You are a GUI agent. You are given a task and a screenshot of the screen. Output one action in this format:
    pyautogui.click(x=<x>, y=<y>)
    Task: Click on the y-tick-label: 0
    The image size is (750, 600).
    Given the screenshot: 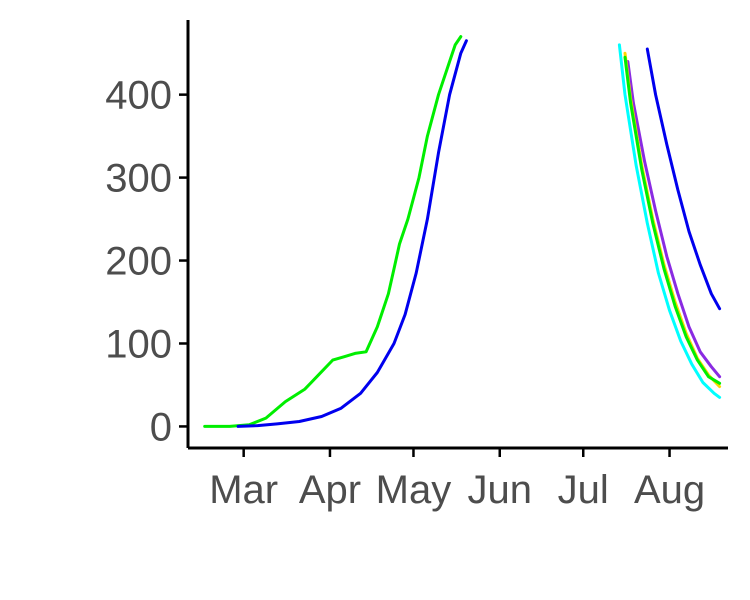 What is the action you would take?
    pyautogui.click(x=161, y=427)
    